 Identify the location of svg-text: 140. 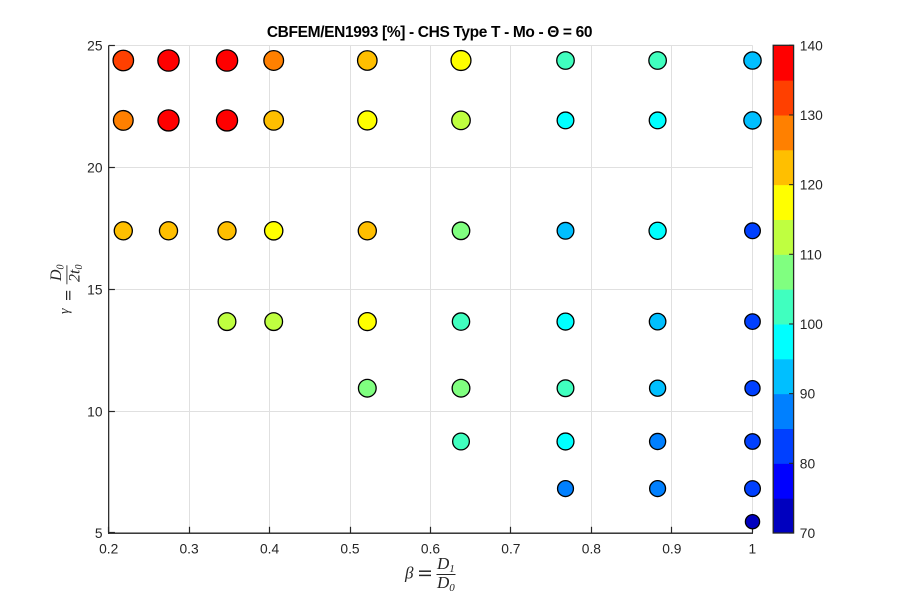
(811, 45).